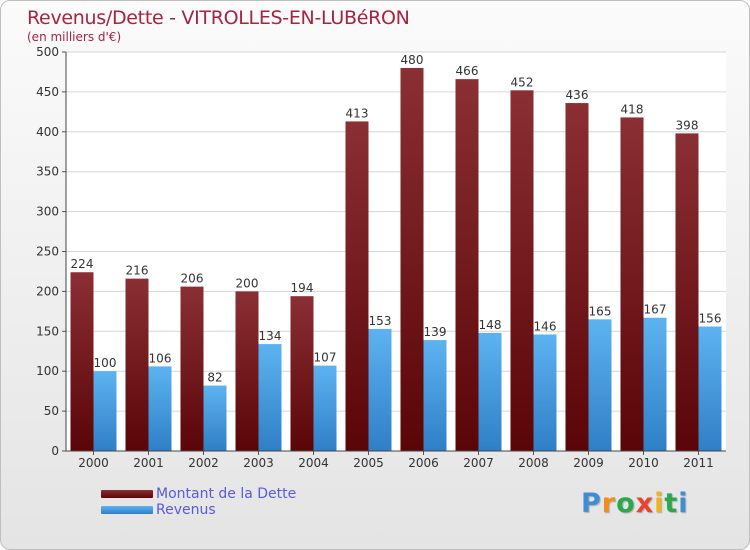 Image resolution: width=750 pixels, height=550 pixels. Describe the element at coordinates (47, 52) in the screenshot. I see `y-tick-label: 500` at that location.